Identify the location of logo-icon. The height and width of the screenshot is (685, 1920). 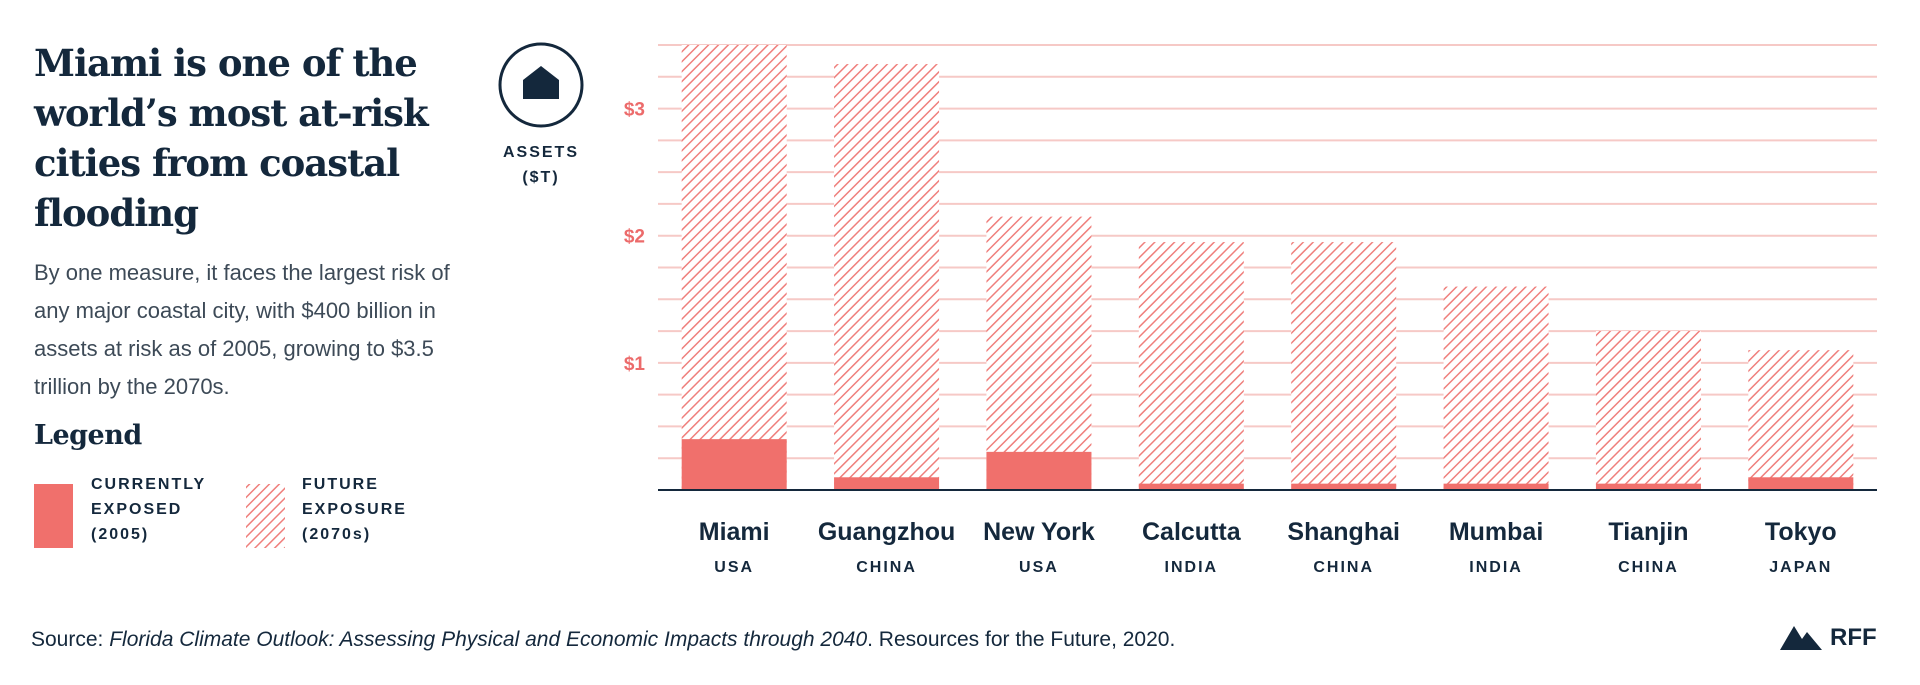
(1801, 638).